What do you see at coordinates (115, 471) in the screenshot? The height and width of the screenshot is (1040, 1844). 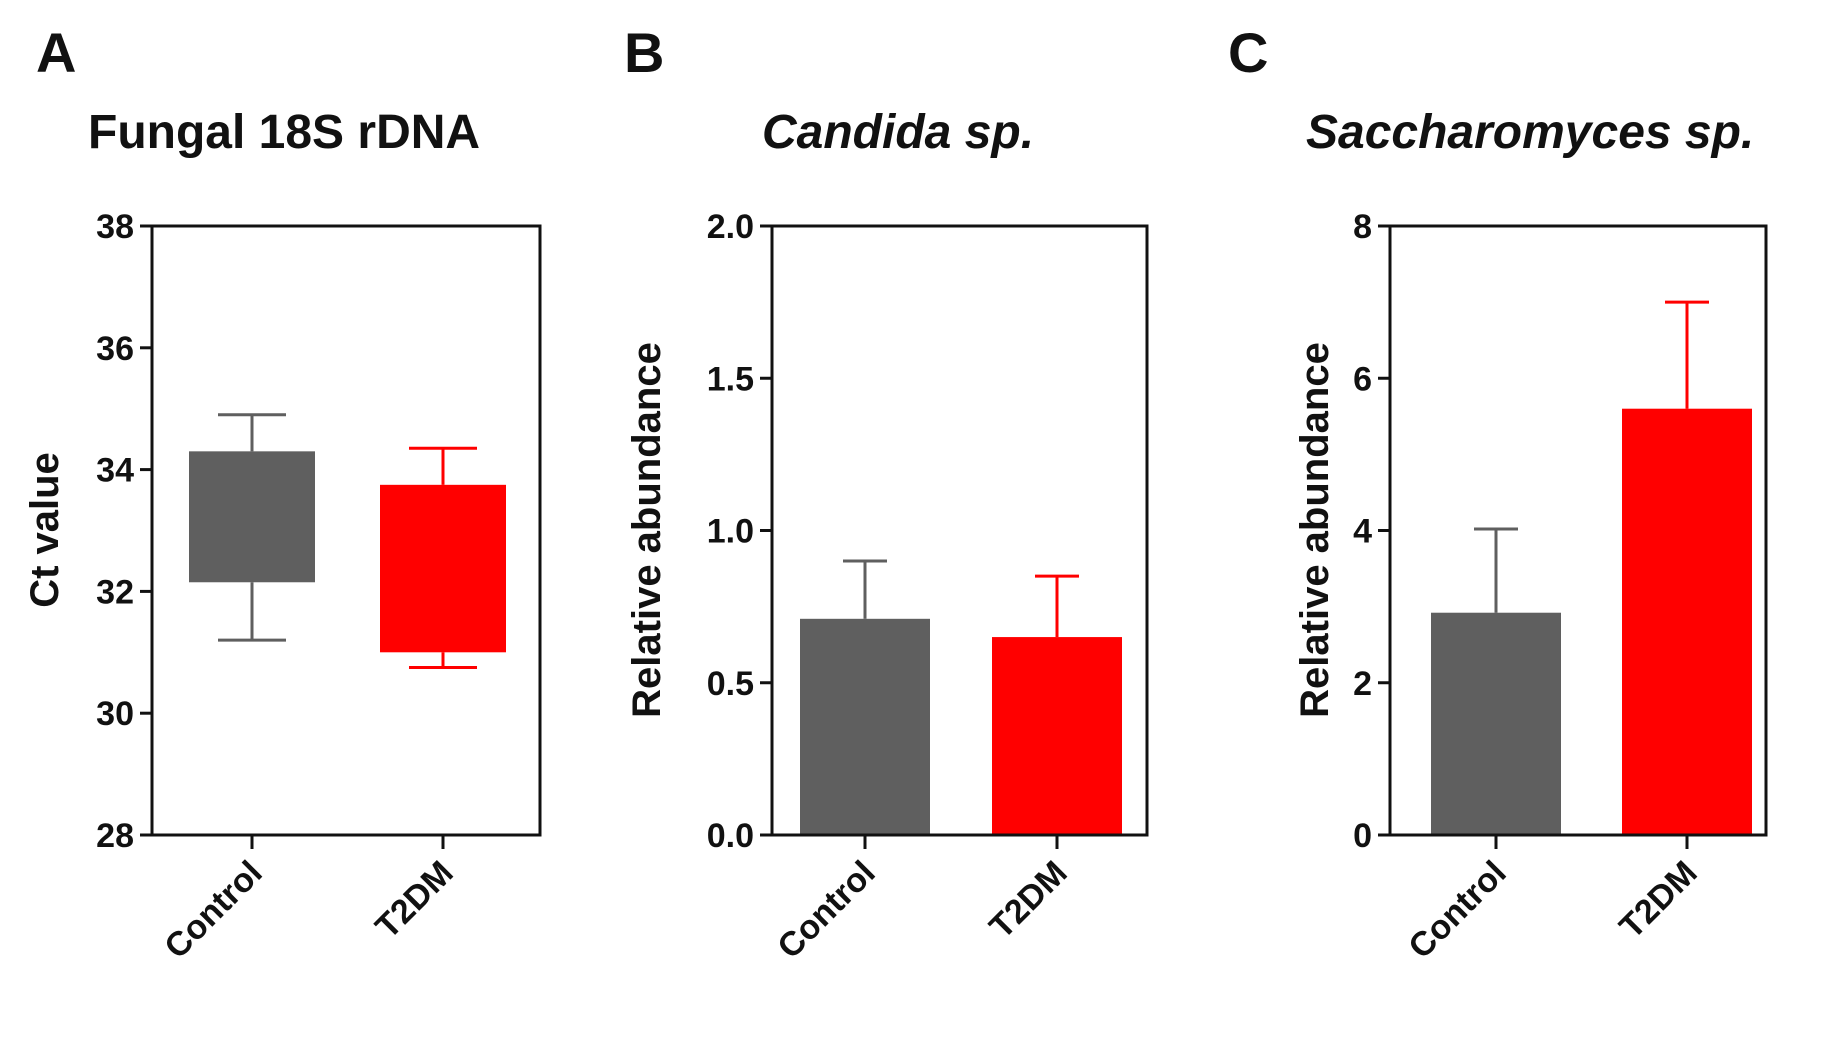 I see `panel-a-y-tick-label: 34` at bounding box center [115, 471].